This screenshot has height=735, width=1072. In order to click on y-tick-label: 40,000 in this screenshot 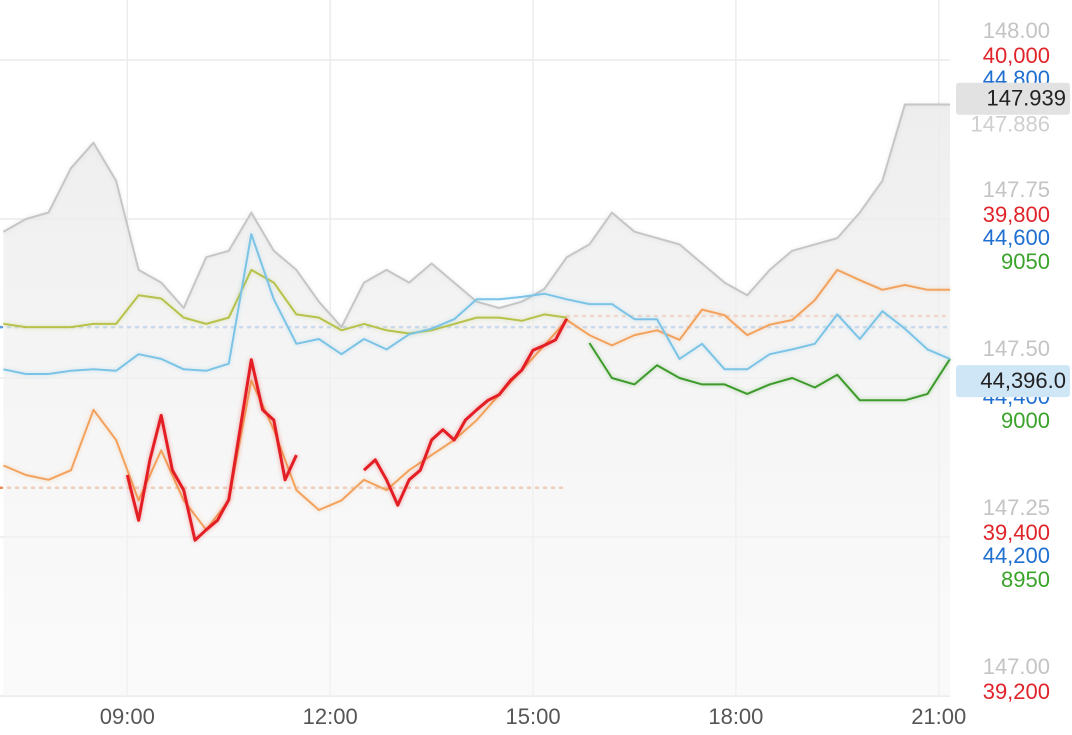, I will do `click(1016, 55)`.